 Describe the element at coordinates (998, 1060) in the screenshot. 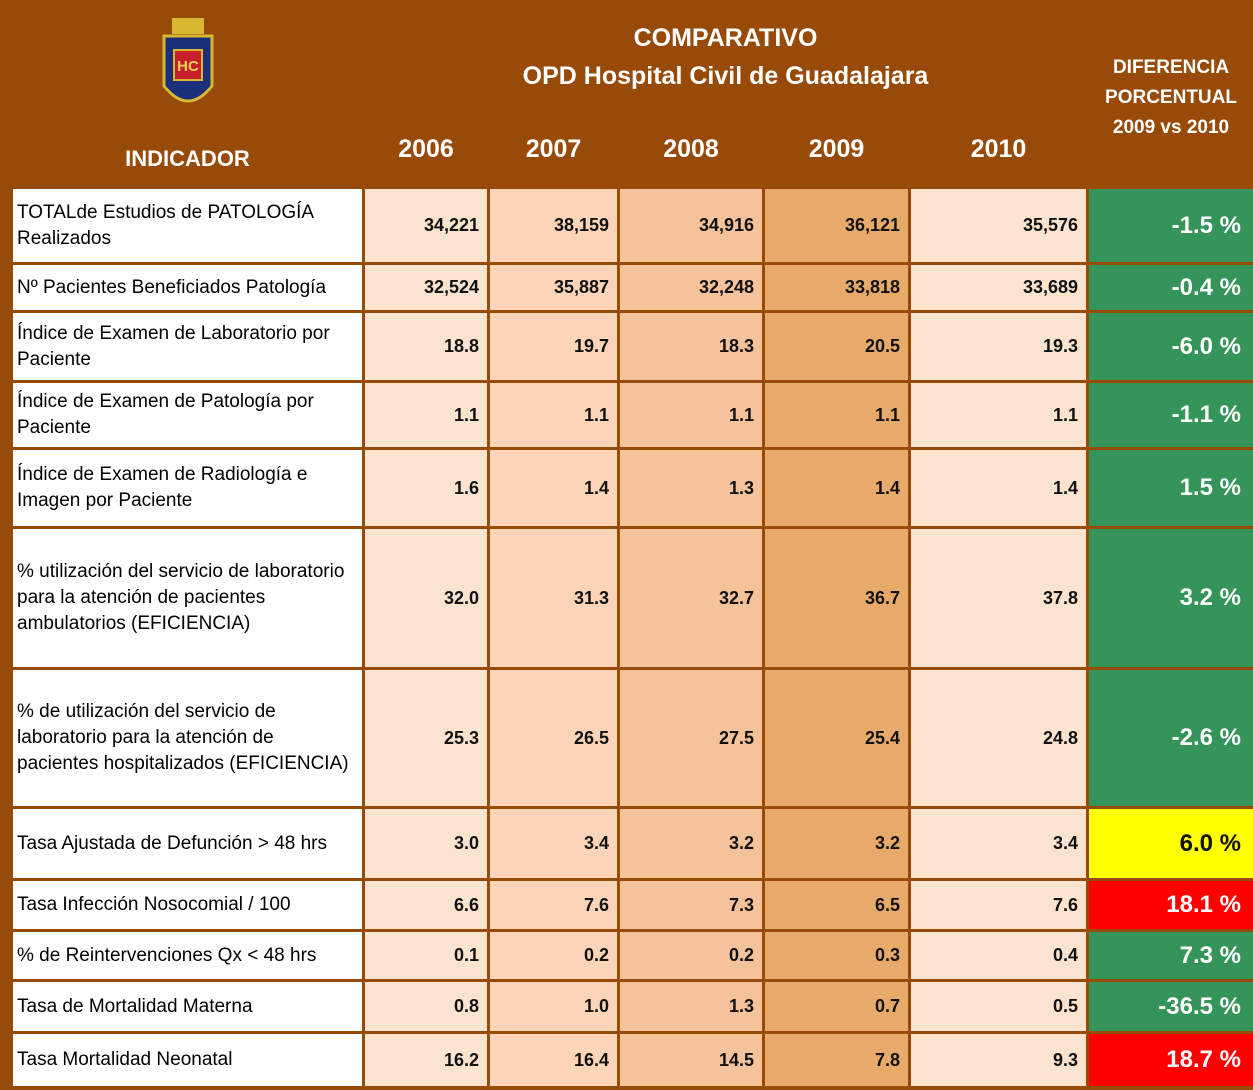

I see `value-cell: 9.3` at that location.